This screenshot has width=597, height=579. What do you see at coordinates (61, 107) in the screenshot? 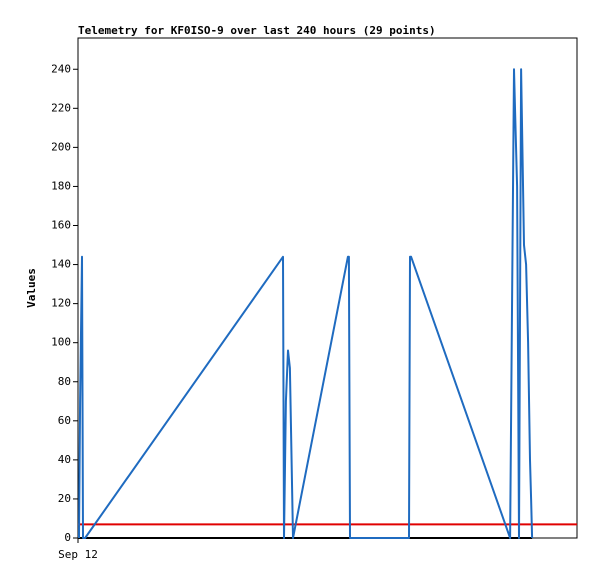
I see `y-tick-label: 220` at bounding box center [61, 107].